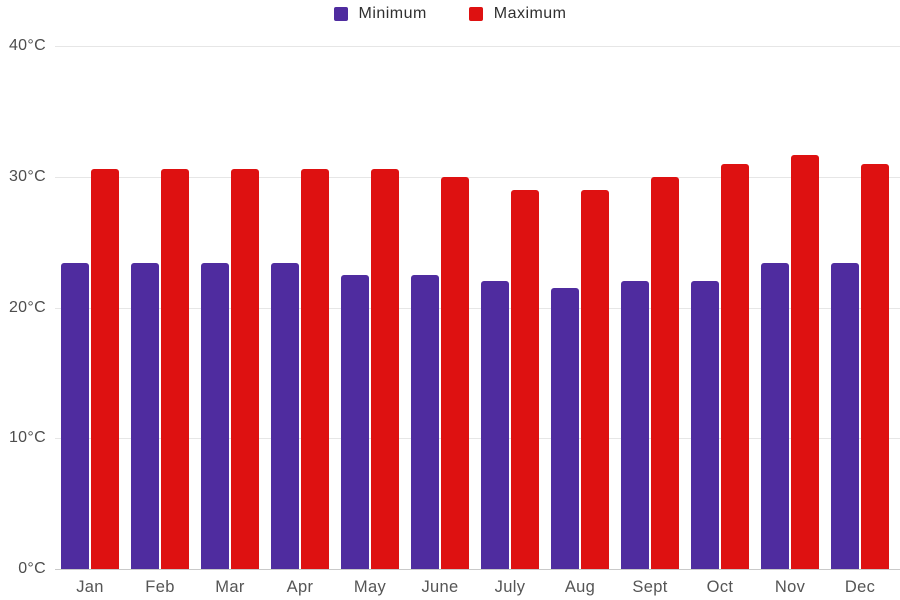 This screenshot has height=600, width=900. Describe the element at coordinates (845, 416) in the screenshot. I see `bar-minimum-dec` at that location.